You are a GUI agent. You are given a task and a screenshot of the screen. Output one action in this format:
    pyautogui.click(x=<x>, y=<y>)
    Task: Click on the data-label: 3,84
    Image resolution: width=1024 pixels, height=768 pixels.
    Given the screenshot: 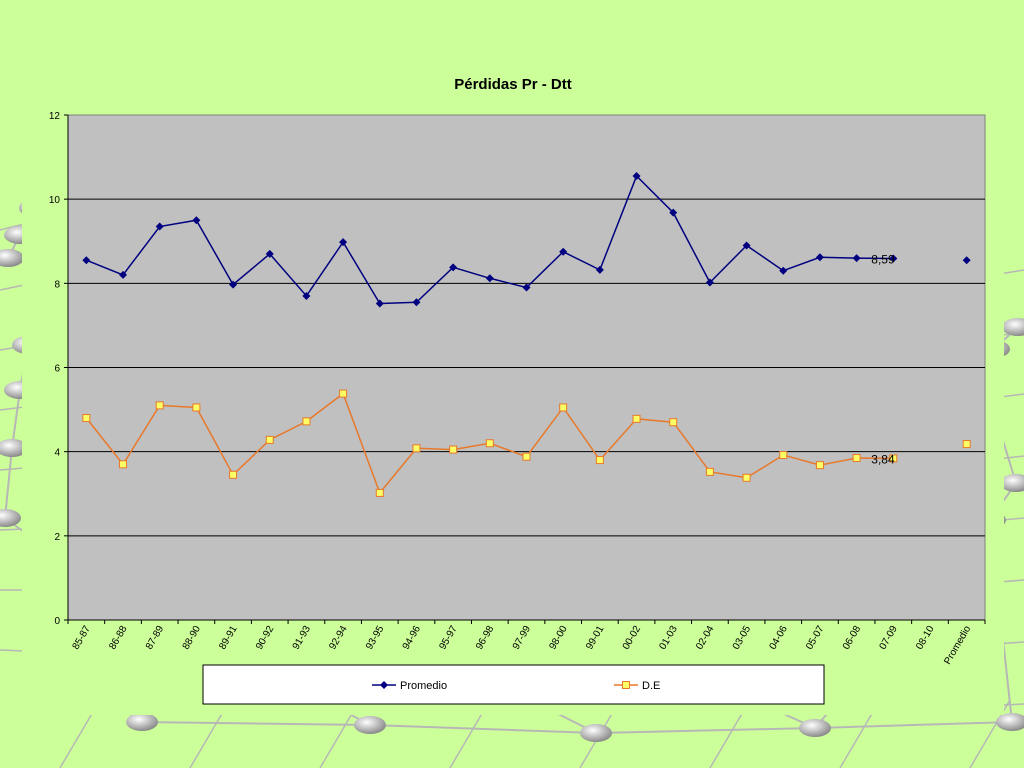 What is the action you would take?
    pyautogui.click(x=883, y=459)
    